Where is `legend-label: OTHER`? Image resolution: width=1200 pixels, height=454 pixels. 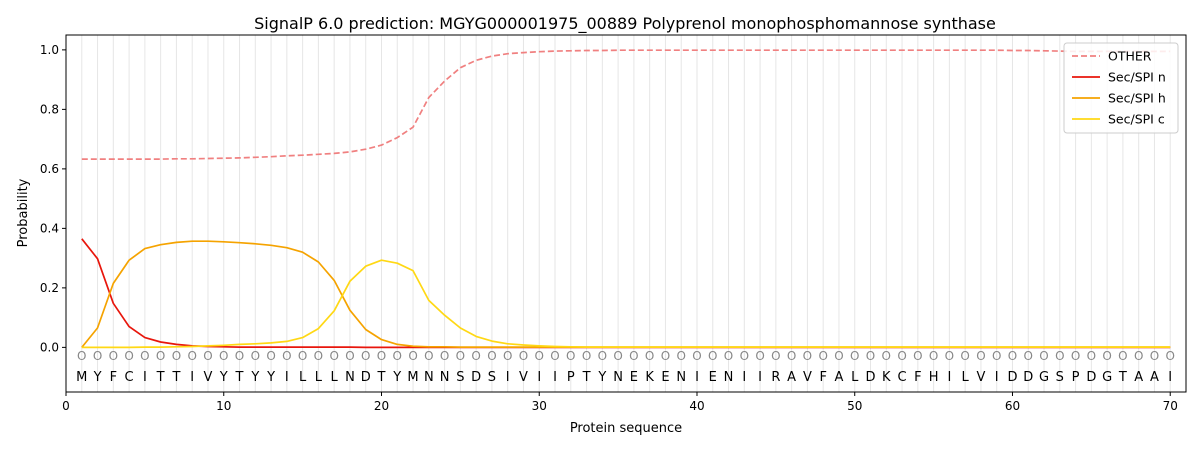
legend-label: OTHER is located at coordinates (1130, 56).